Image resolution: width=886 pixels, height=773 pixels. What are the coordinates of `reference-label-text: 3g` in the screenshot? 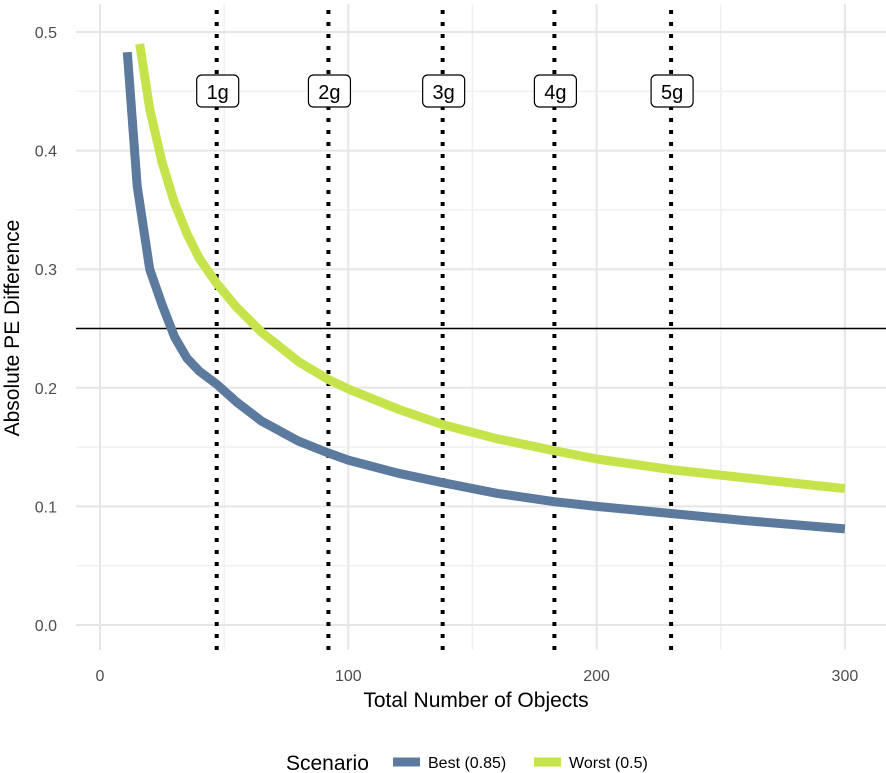 It's located at (444, 93).